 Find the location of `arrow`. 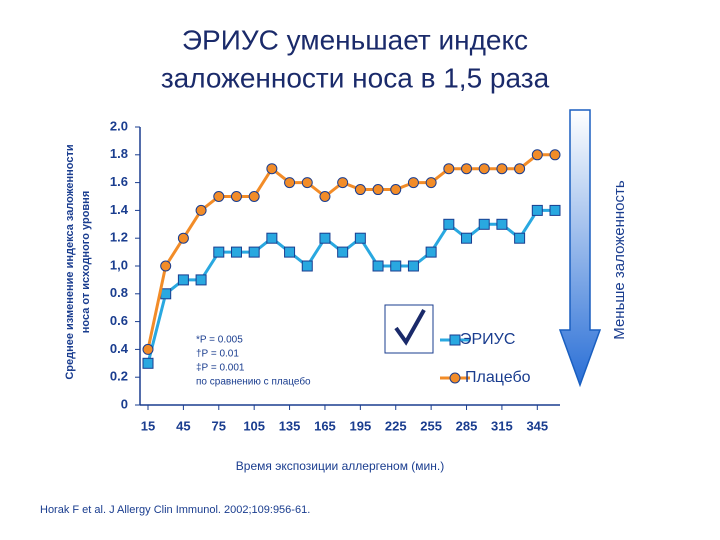

arrow is located at coordinates (580, 248).